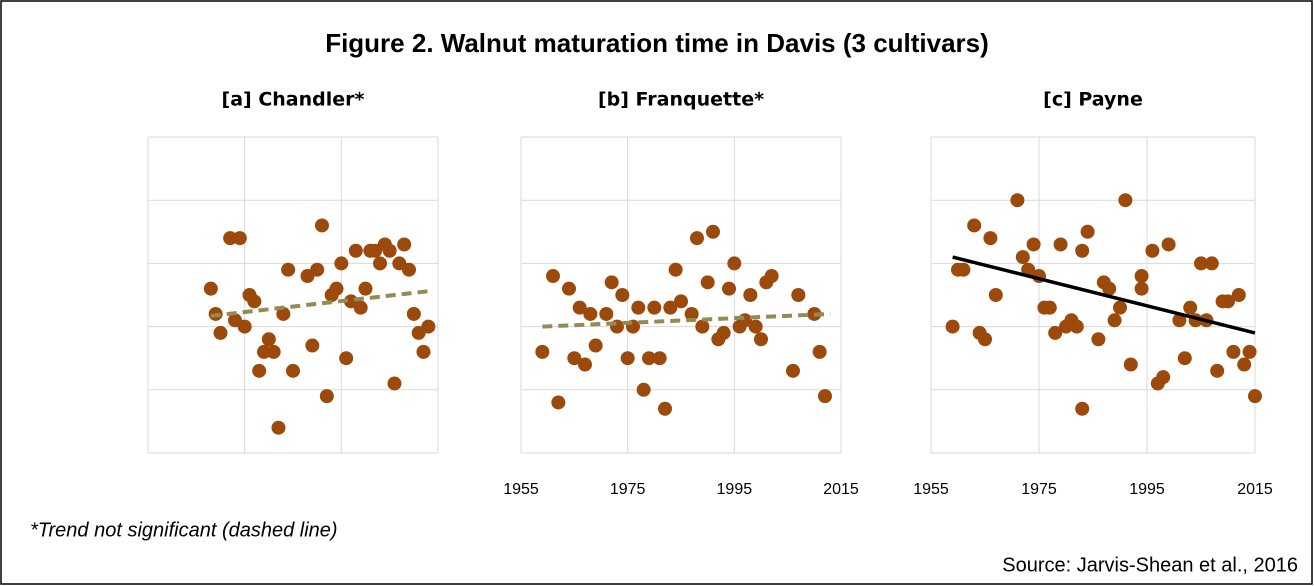  Describe the element at coordinates (1093, 100) in the screenshot. I see `panel-title: [c] Payne` at that location.